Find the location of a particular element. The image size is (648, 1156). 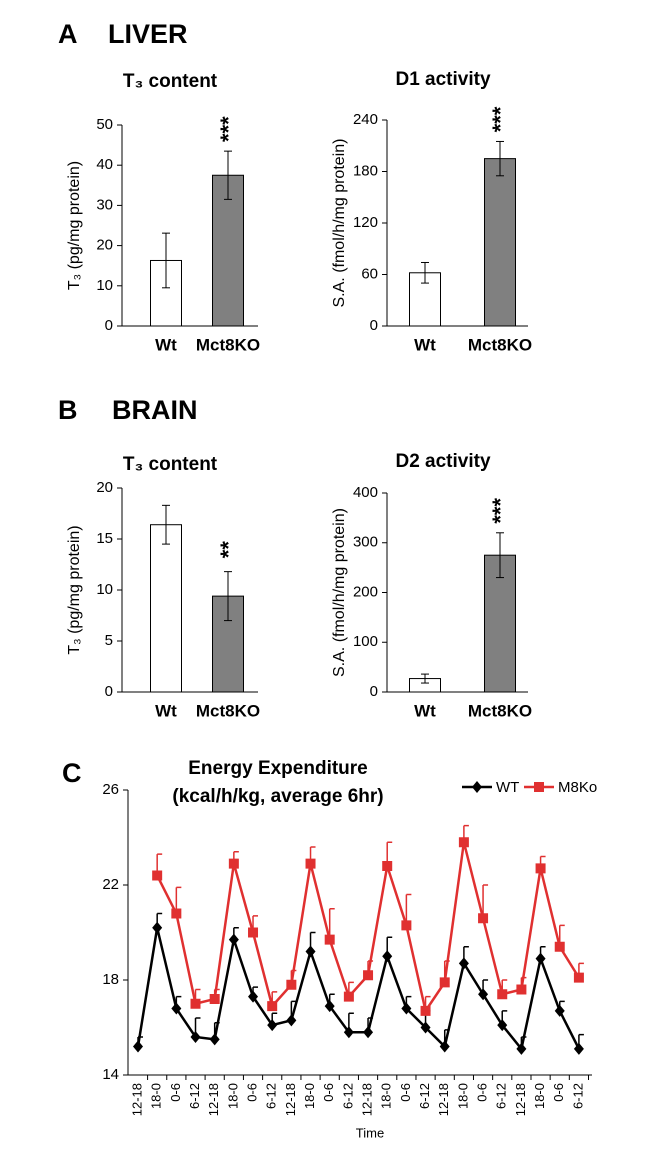

legend-label: WT is located at coordinates (507, 787).